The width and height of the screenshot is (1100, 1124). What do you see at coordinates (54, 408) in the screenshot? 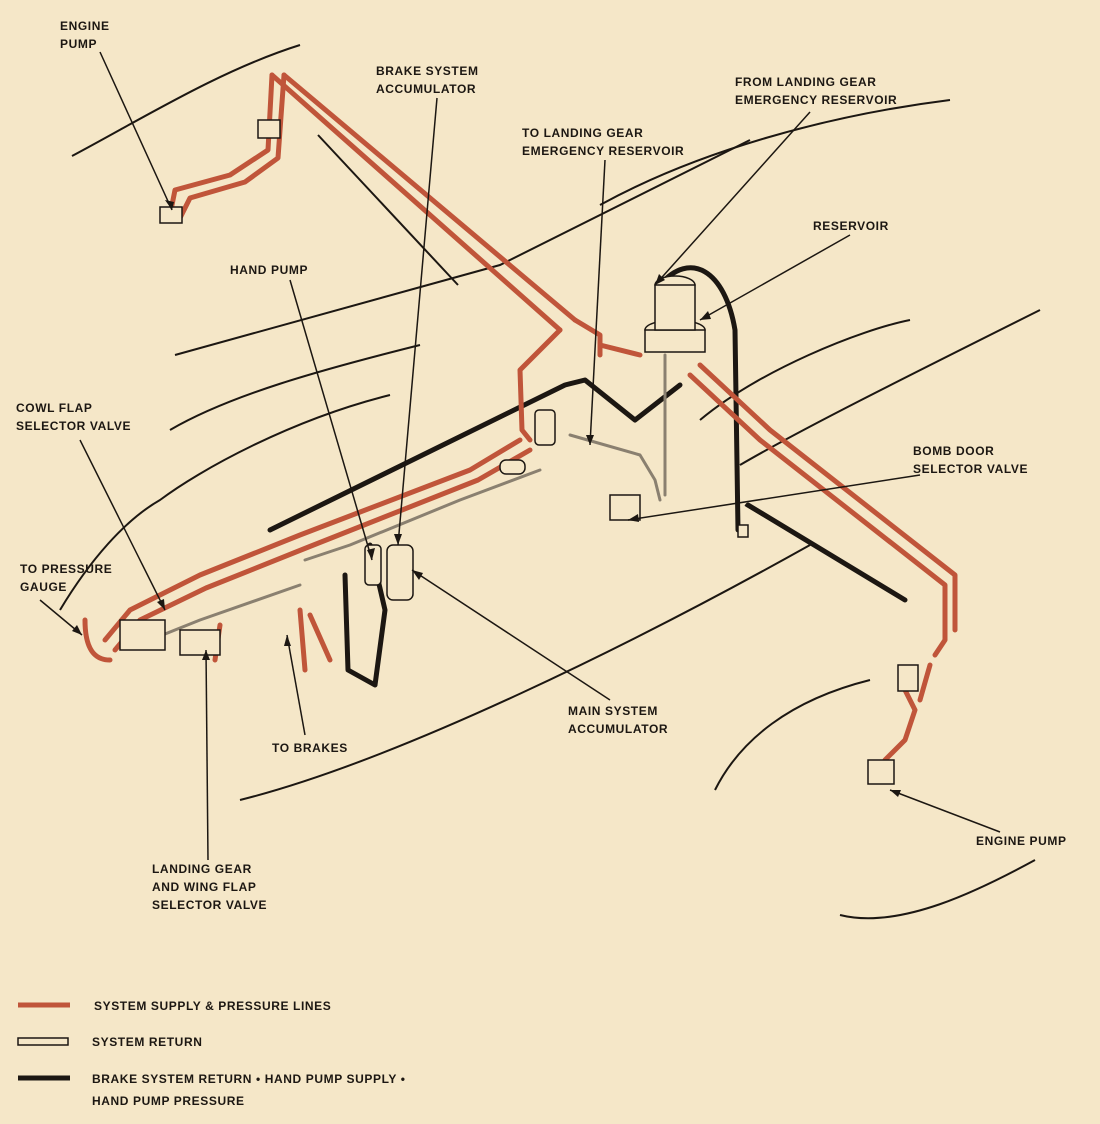
I see `label-line: COWL FLAP` at bounding box center [54, 408].